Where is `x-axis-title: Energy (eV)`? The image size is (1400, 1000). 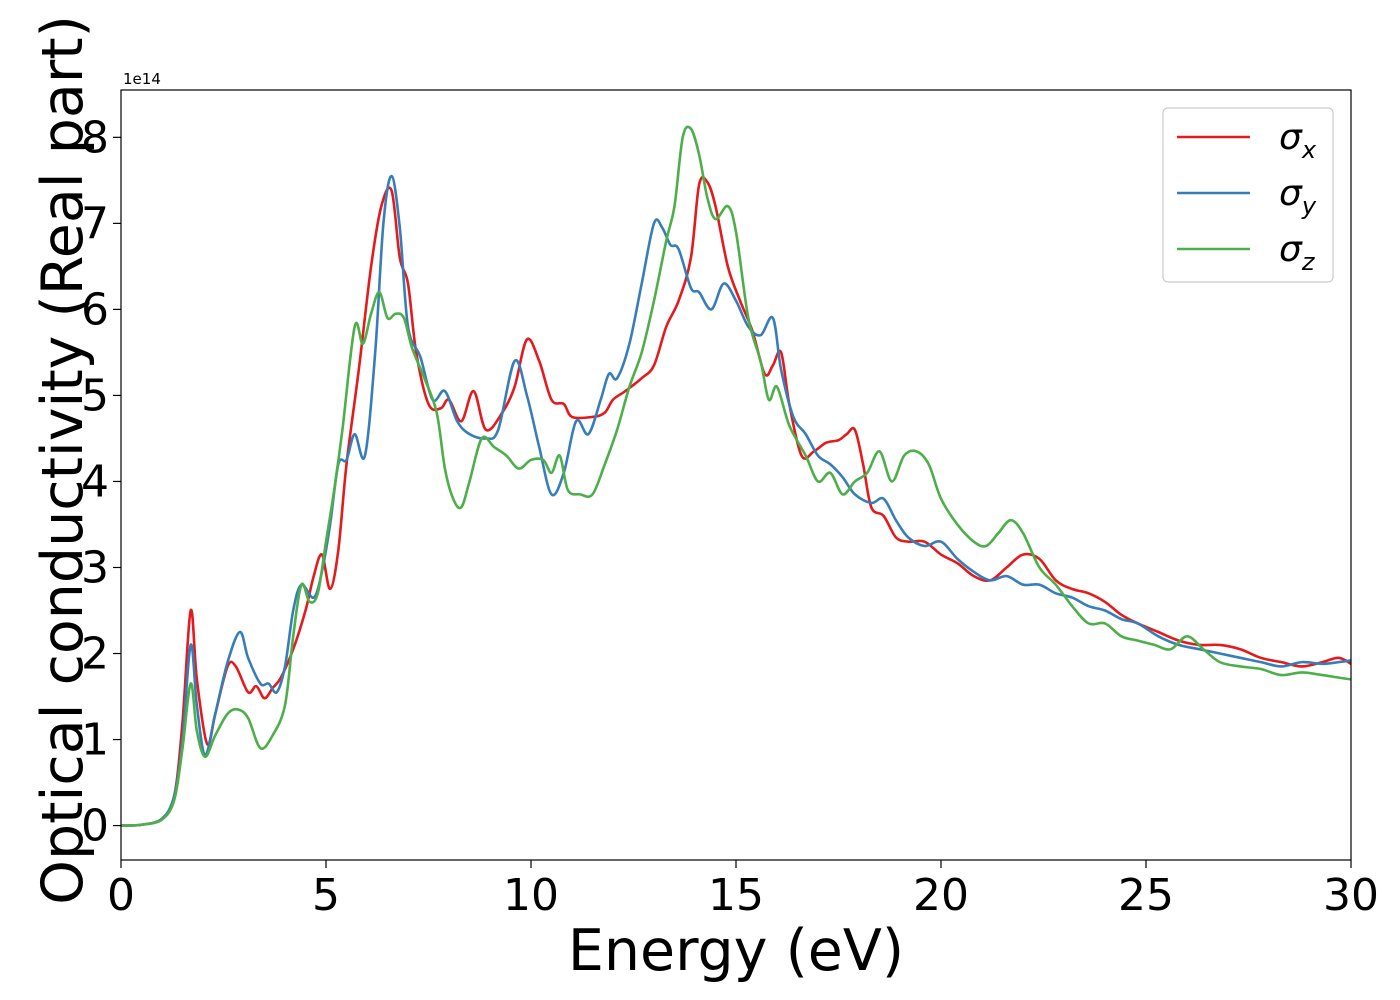
x-axis-title: Energy (eV) is located at coordinates (736, 951).